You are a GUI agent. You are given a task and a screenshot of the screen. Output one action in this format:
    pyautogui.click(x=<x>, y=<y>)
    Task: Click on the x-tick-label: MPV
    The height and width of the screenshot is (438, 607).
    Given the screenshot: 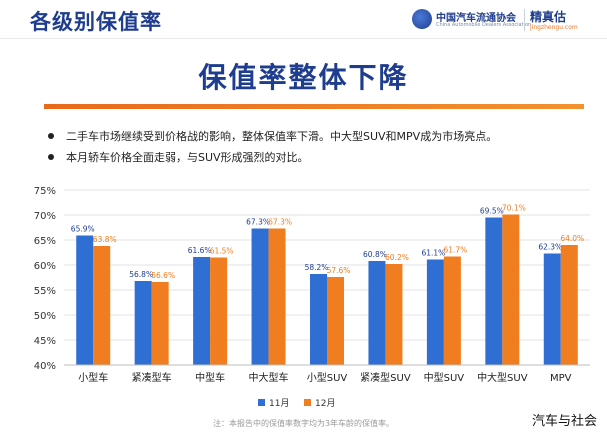 What is the action you would take?
    pyautogui.click(x=561, y=378)
    